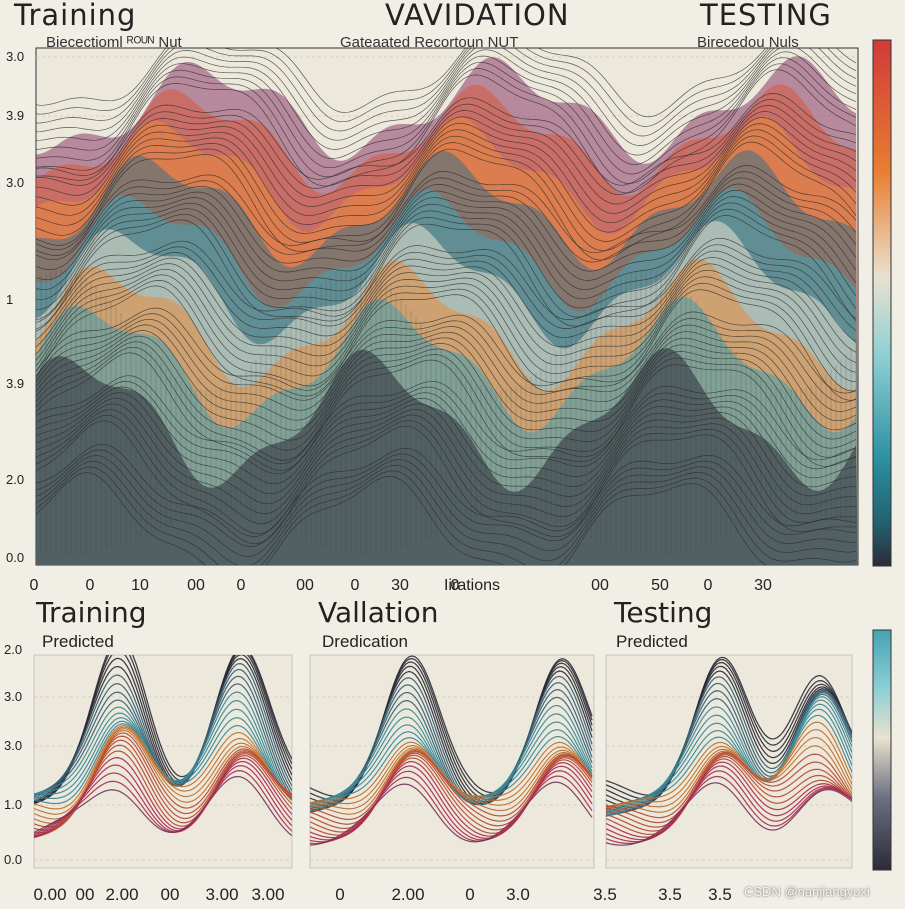 The image size is (905, 909). Describe the element at coordinates (15, 479) in the screenshot. I see `top-ytick: 2.0` at that location.